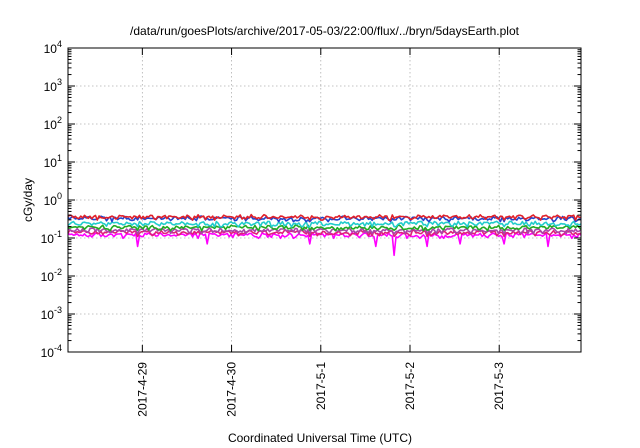 The image size is (640, 448). What do you see at coordinates (321, 386) in the screenshot?
I see `x-tick-label: 2017-5-1` at bounding box center [321, 386].